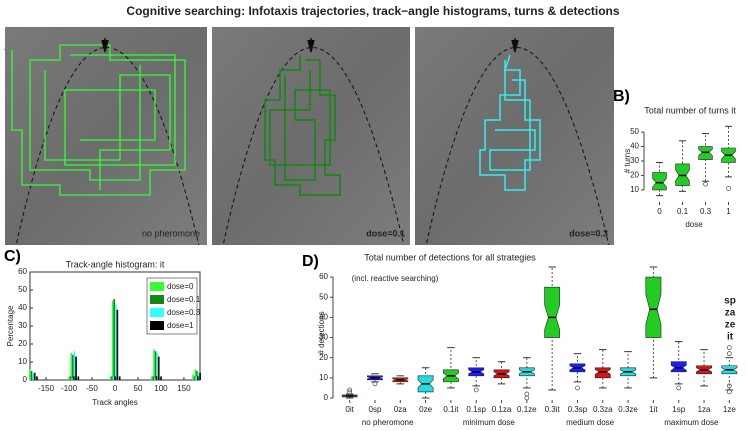 Image resolution: width=747 pixels, height=431 pixels. What do you see at coordinates (375, 409) in the screenshot?
I see `x-tick-label: 0sp` at bounding box center [375, 409].